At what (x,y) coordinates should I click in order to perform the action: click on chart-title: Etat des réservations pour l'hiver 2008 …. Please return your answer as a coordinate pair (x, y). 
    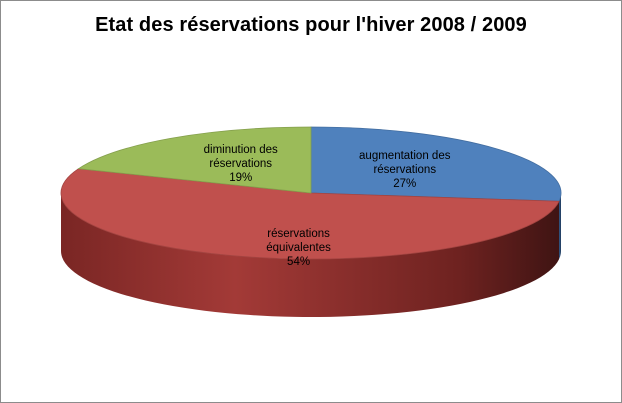
    Looking at the image, I should click on (311, 25).